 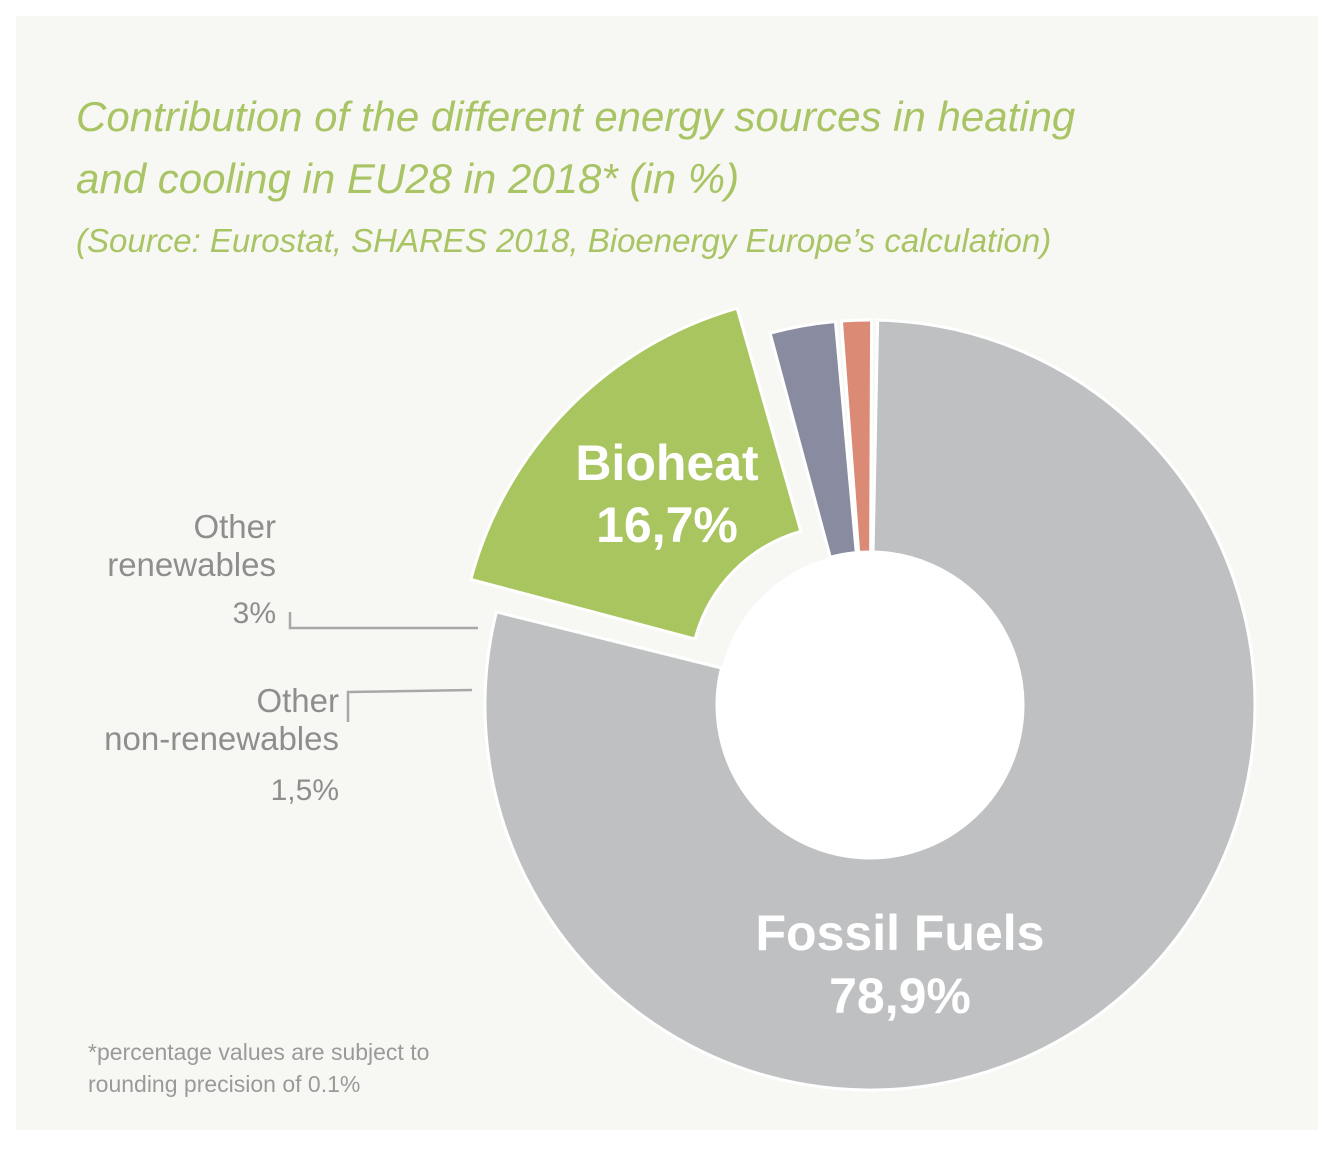 What do you see at coordinates (304, 790) in the screenshot?
I see `nonrenewables-value-label: 1,5%` at bounding box center [304, 790].